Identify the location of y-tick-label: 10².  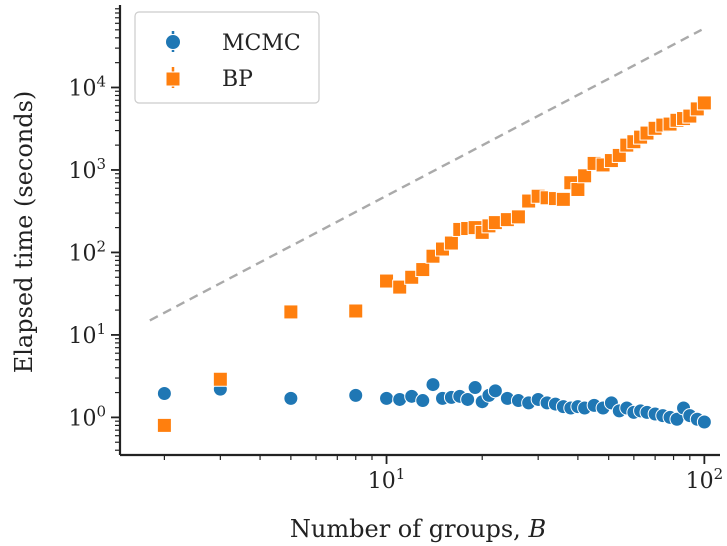
(87, 251).